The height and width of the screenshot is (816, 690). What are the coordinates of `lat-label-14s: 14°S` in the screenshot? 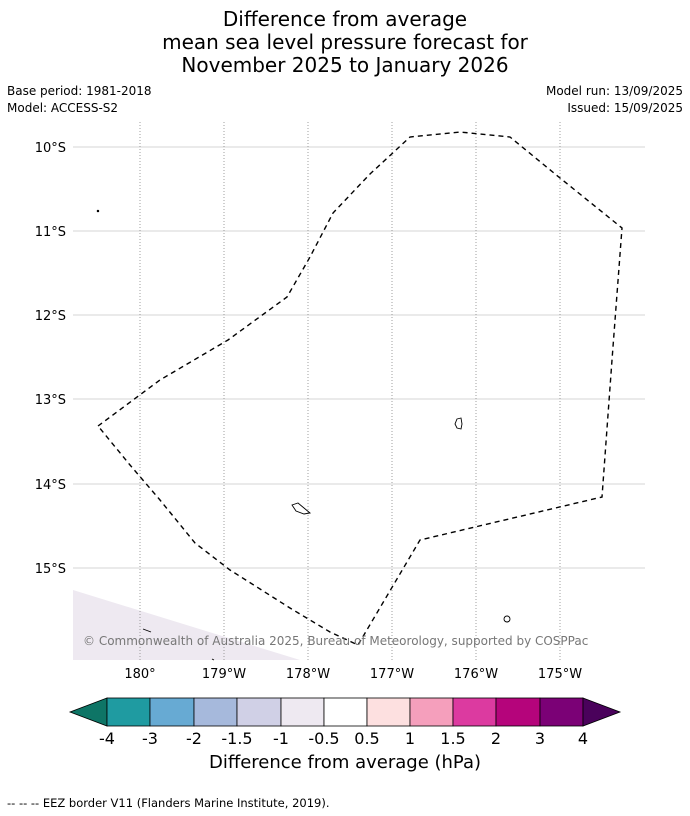 It's located at (50, 485).